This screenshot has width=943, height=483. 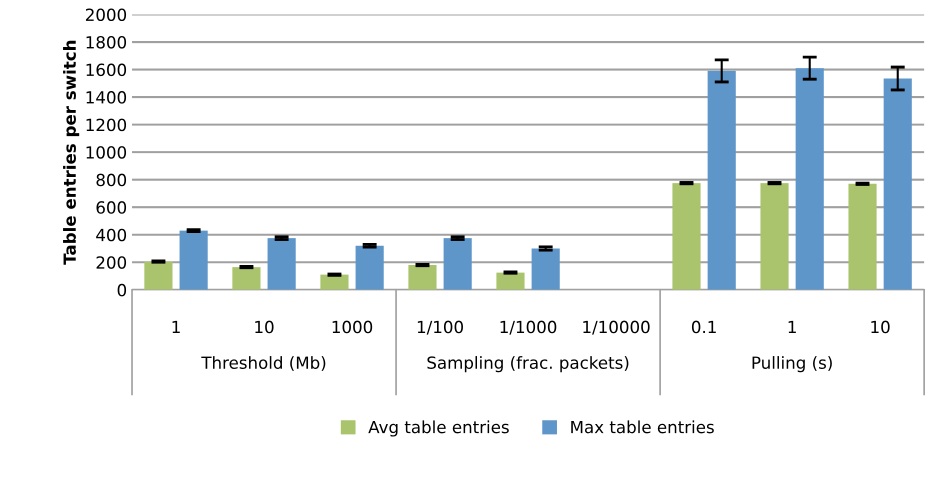 I want to click on y-tick-label: 1800, so click(x=106, y=42).